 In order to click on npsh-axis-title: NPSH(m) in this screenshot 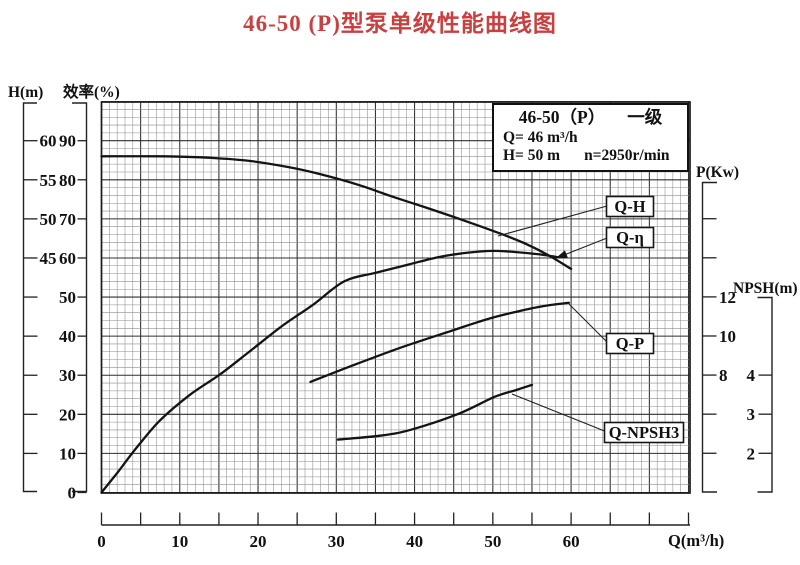, I will do `click(765, 288)`.